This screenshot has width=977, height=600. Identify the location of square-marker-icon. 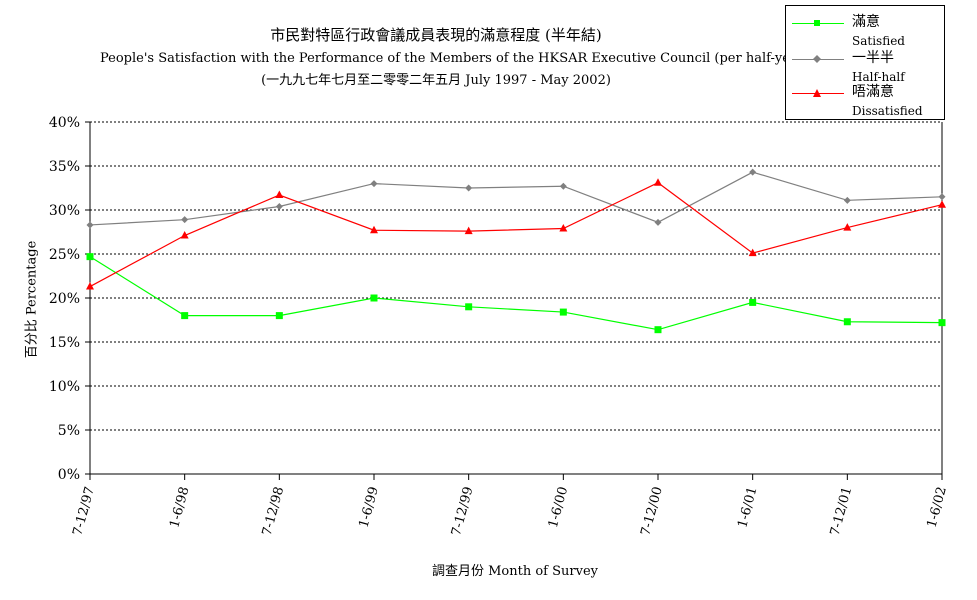
(817, 23).